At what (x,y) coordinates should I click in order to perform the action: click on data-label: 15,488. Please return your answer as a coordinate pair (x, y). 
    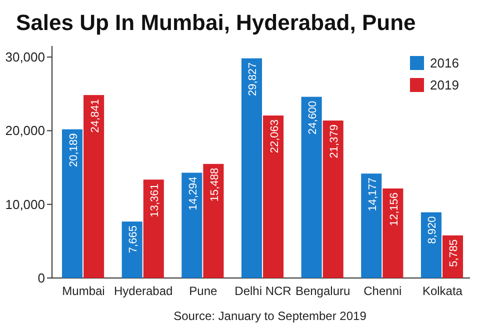
    Looking at the image, I should click on (214, 185).